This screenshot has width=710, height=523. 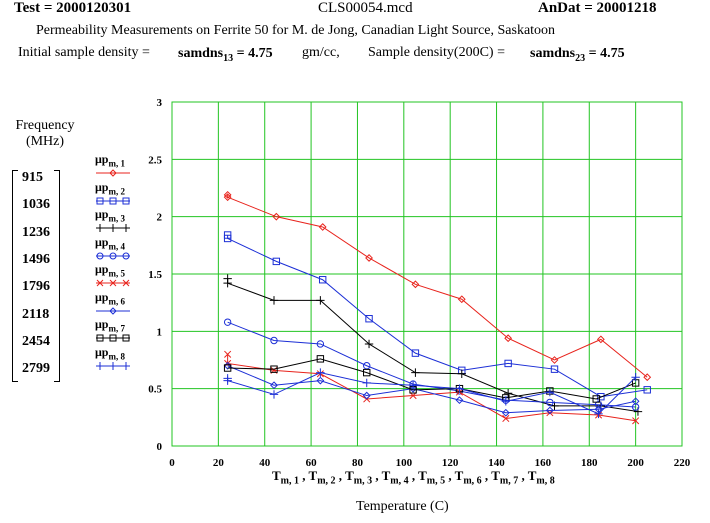 I want to click on x-axis-label: Temperature (C), so click(x=402, y=506).